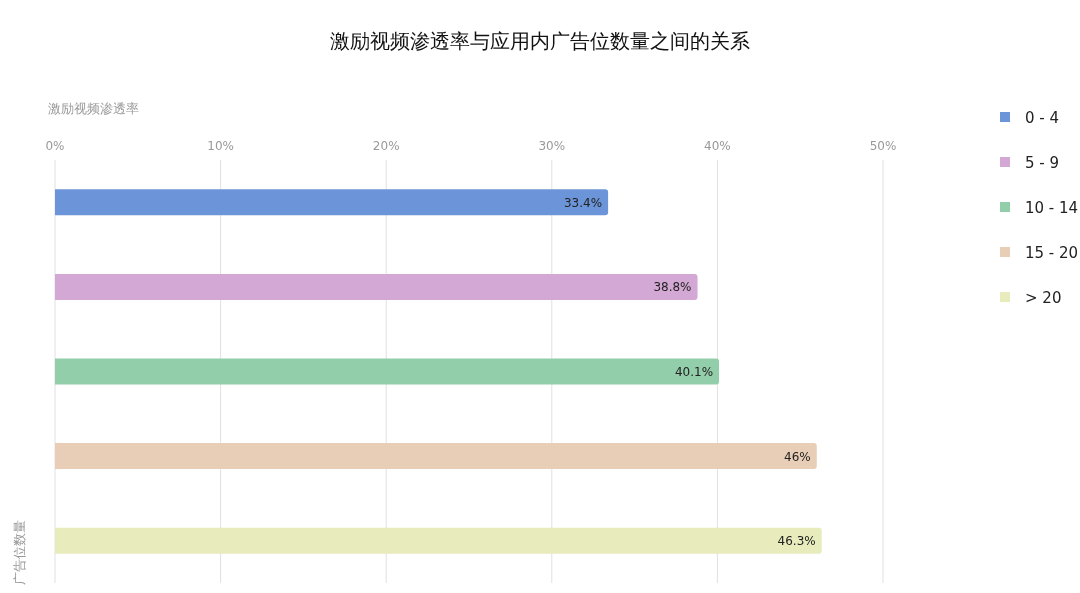 Image resolution: width=1080 pixels, height=593 pixels. I want to click on data-label: 46.3%, so click(796, 541).